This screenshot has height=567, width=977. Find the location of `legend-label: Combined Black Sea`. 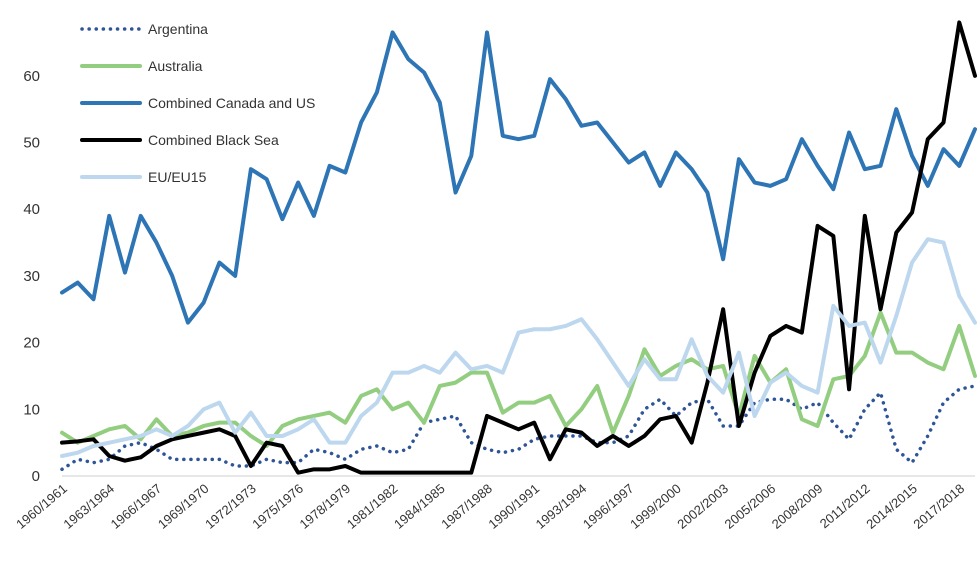

legend-label: Combined Black Sea is located at coordinates (213, 140).